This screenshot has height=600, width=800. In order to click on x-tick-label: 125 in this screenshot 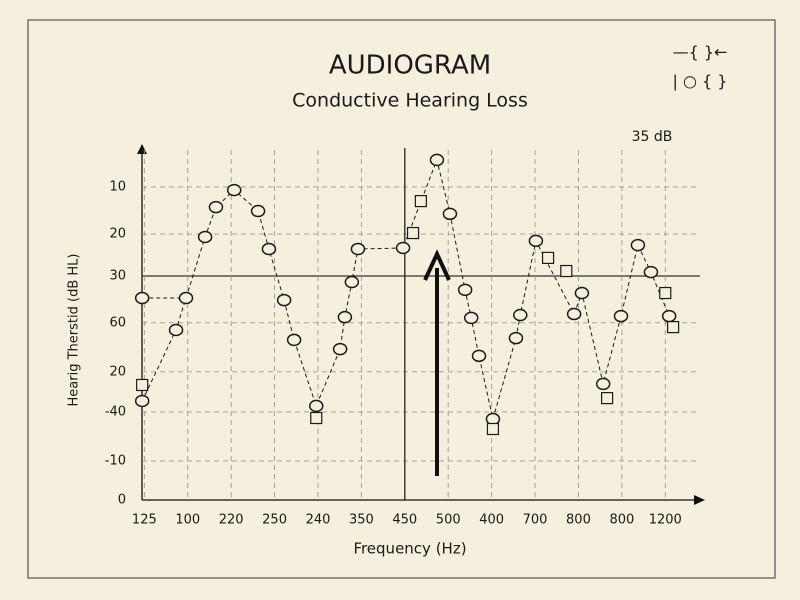, I will do `click(144, 520)`.